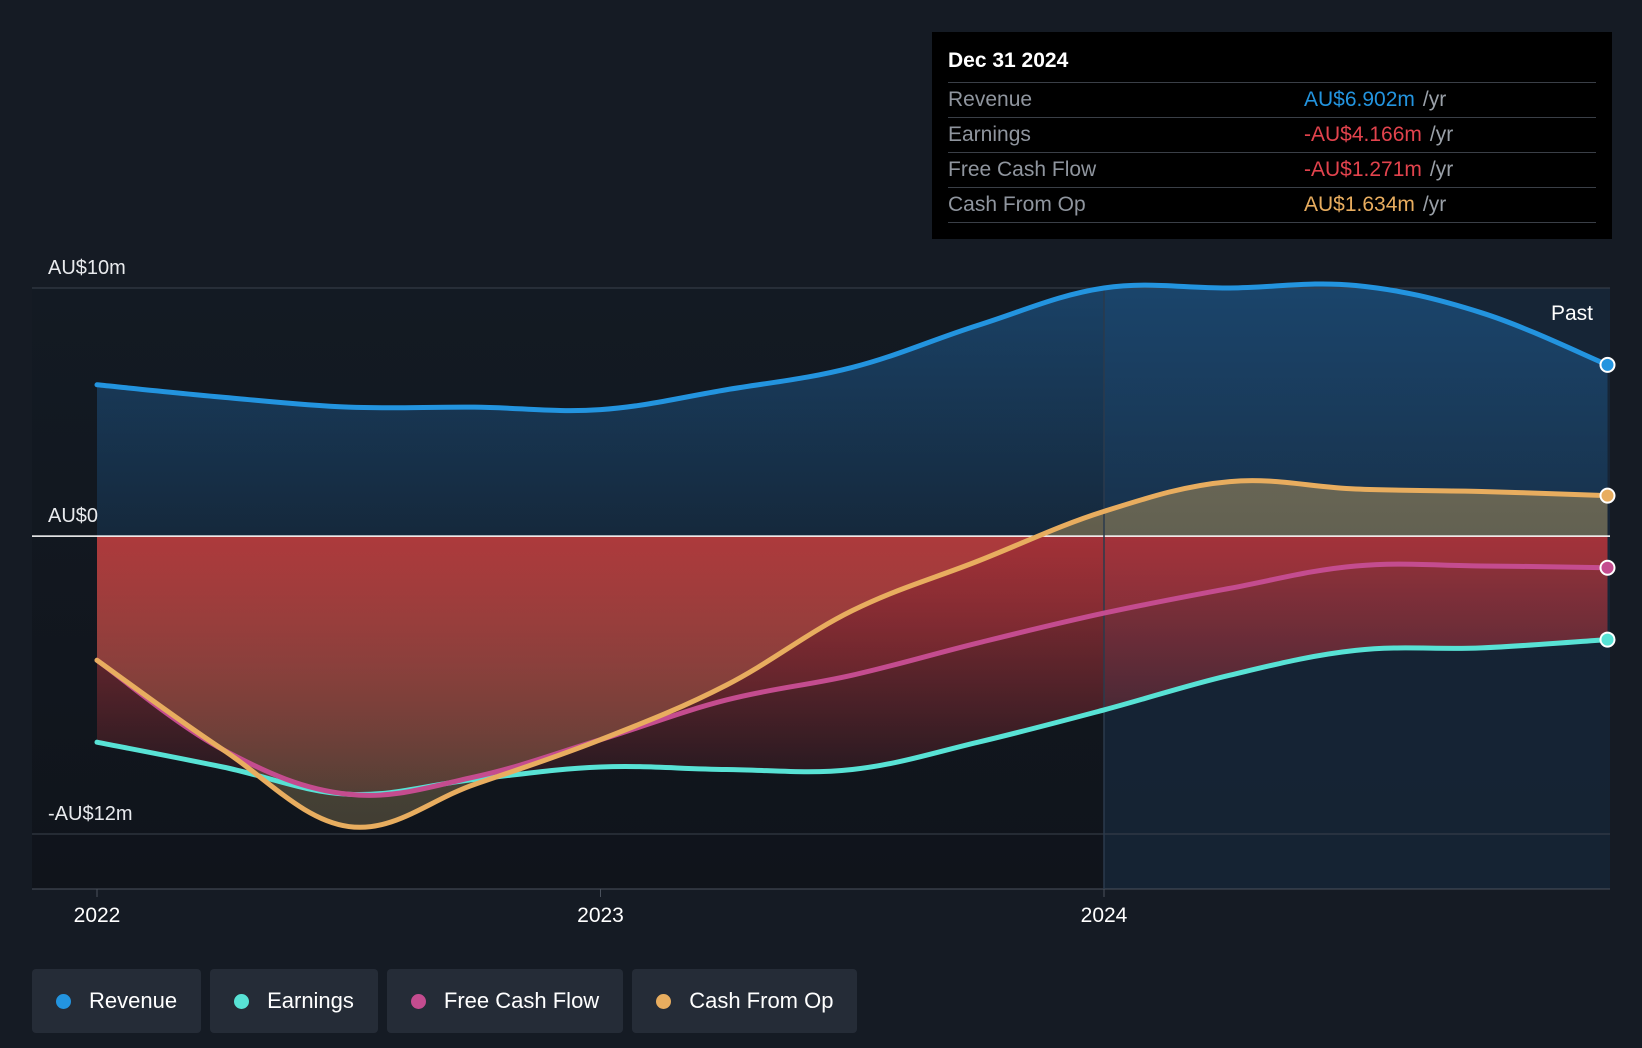 The width and height of the screenshot is (1642, 1048). Describe the element at coordinates (1272, 205) in the screenshot. I see `tooltip-row-cash-from-op: Cash From Op AU$1.634m /yr` at that location.